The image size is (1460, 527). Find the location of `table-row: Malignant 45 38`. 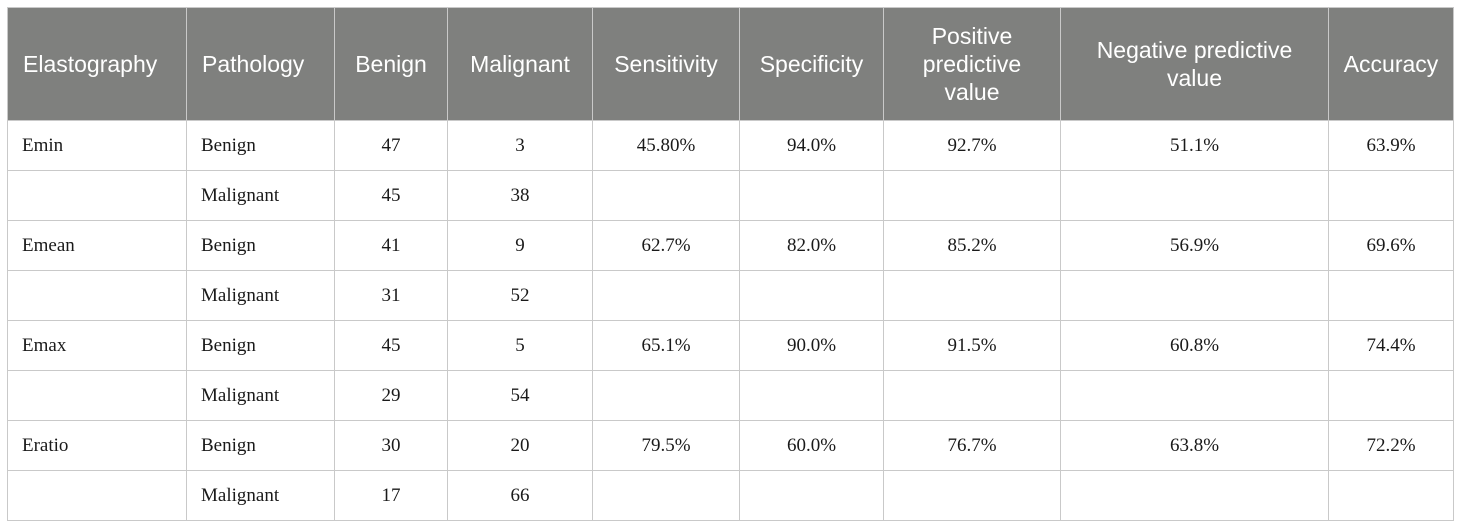

table-row: Malignant 45 38 is located at coordinates (730, 195).